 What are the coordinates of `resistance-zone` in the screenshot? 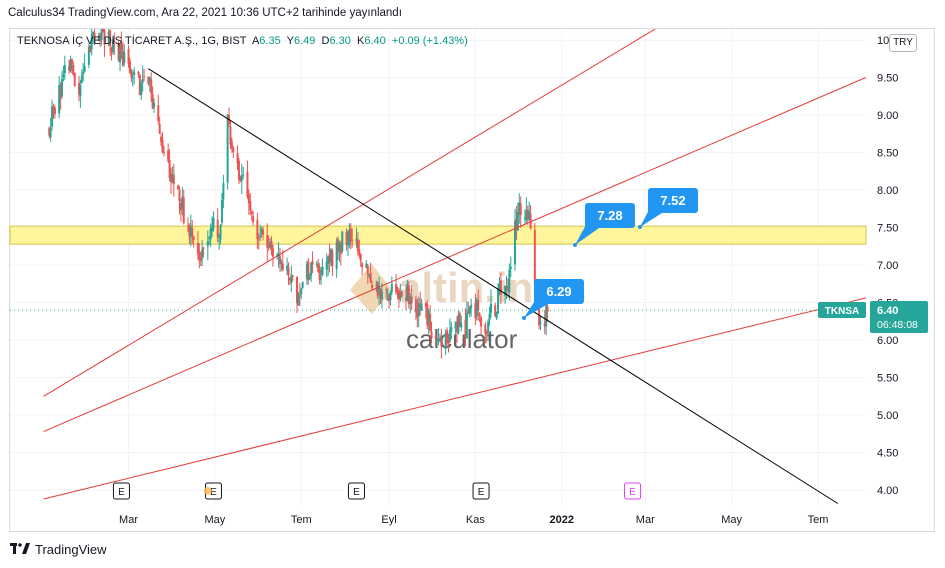 It's located at (438, 235).